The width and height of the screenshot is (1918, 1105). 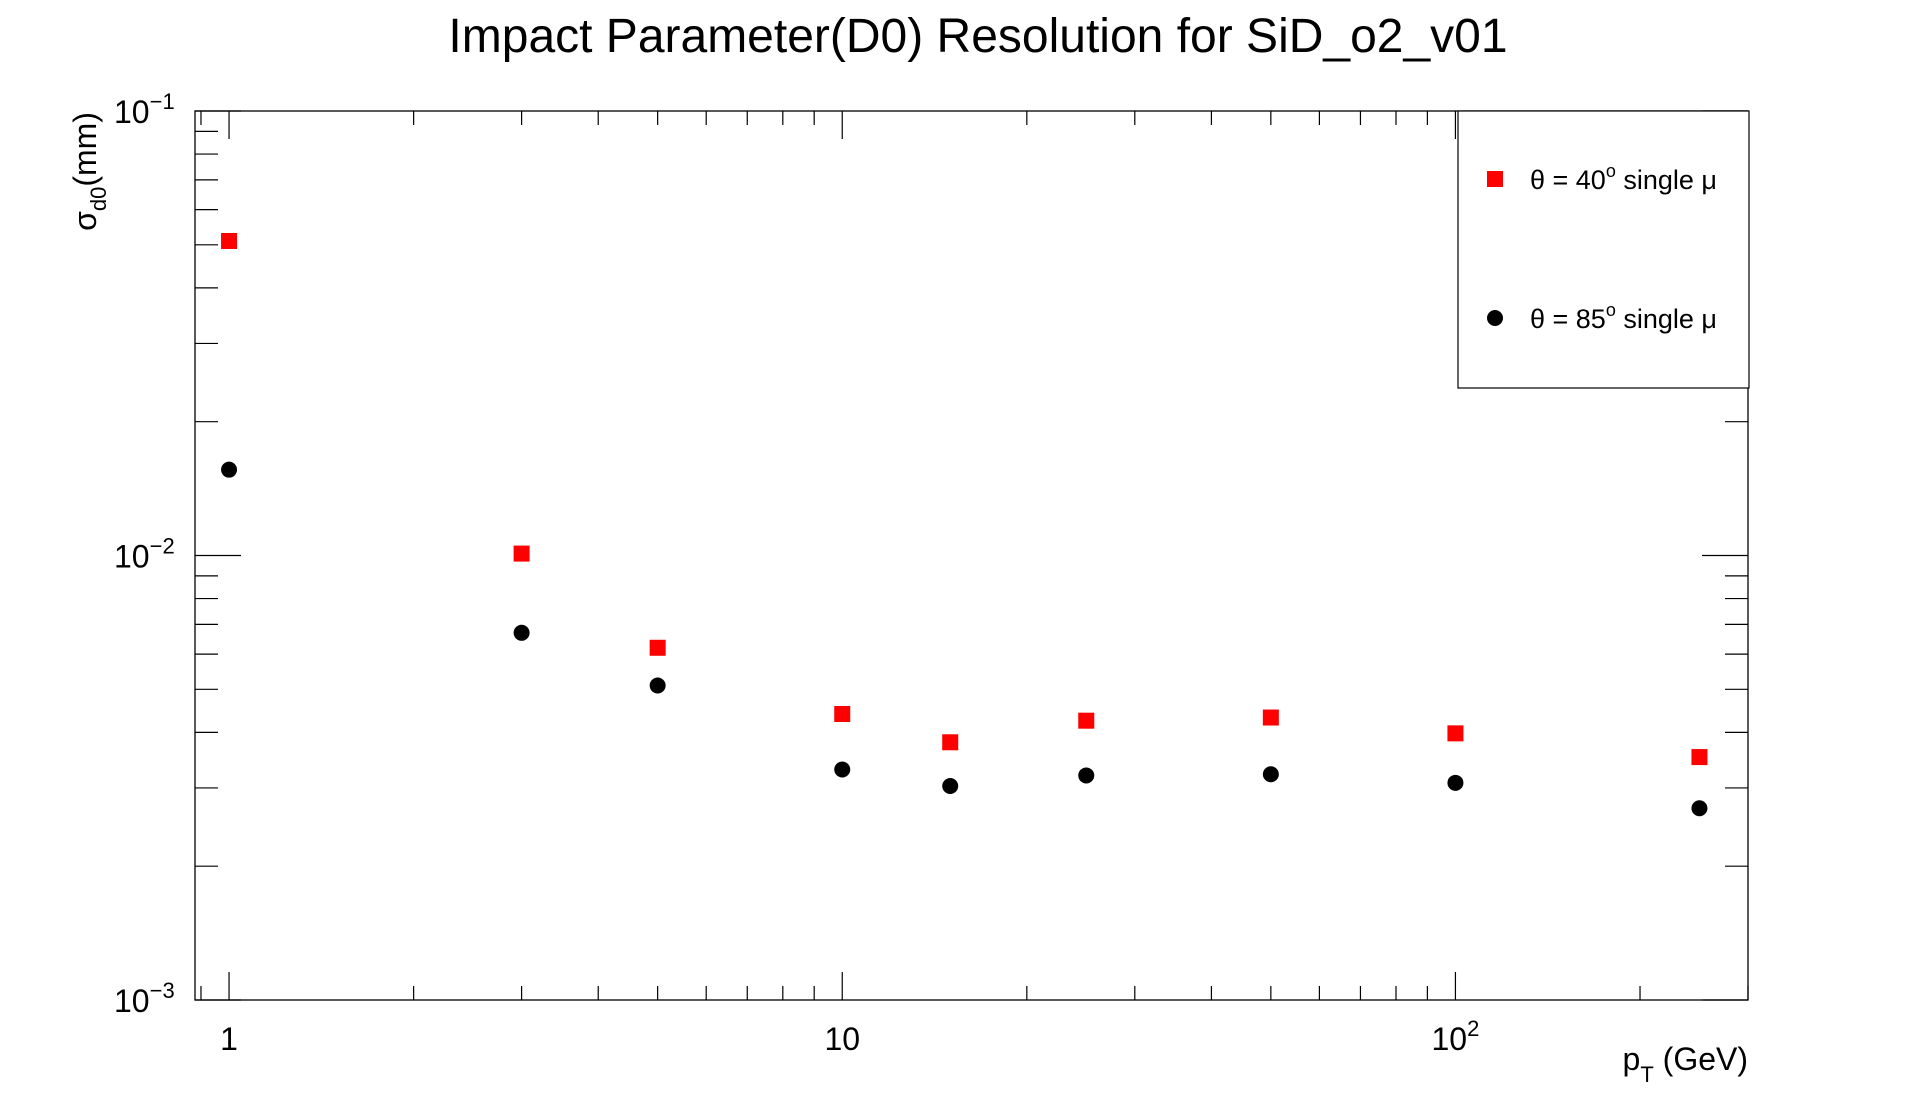 I want to click on y-axis-label: σd0(mm), so click(x=89, y=171).